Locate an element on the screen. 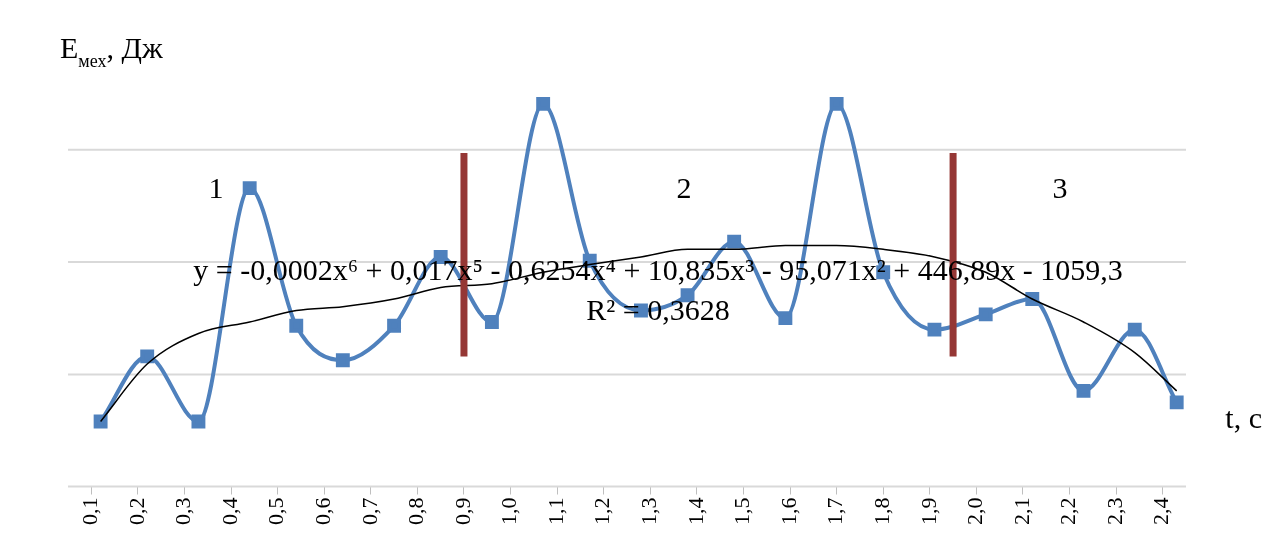 This screenshot has height=536, width=1274. x-tick-label: 0,9 is located at coordinates (462, 511).